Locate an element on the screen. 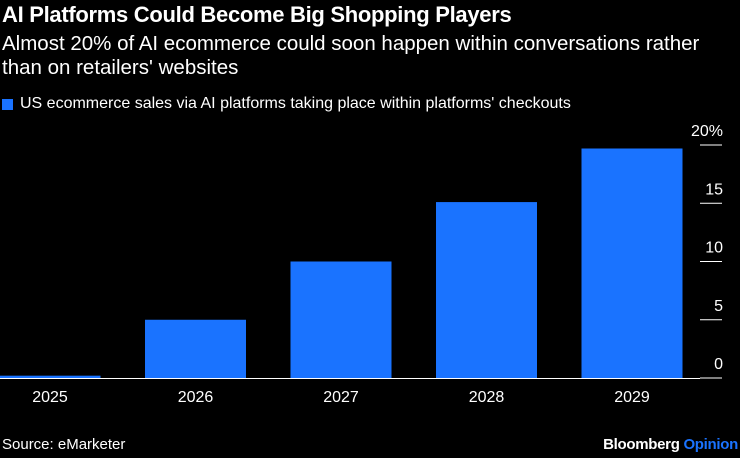 Image resolution: width=740 pixels, height=458 pixels. bar-2025 is located at coordinates (50, 376).